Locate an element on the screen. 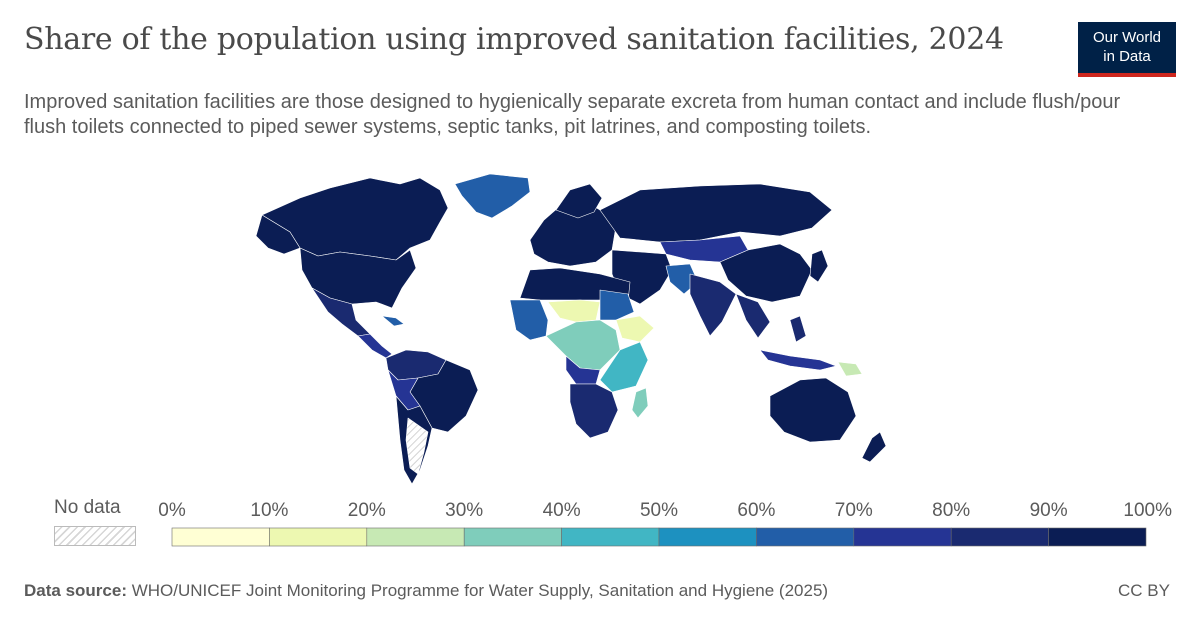  region-indonesia is located at coordinates (798, 360).